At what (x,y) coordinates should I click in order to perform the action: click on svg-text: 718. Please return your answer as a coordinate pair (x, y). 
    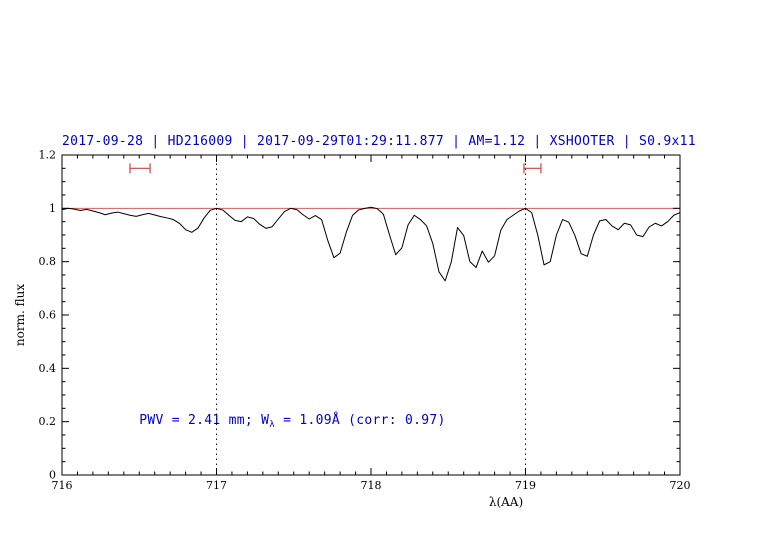
    Looking at the image, I should click on (371, 485).